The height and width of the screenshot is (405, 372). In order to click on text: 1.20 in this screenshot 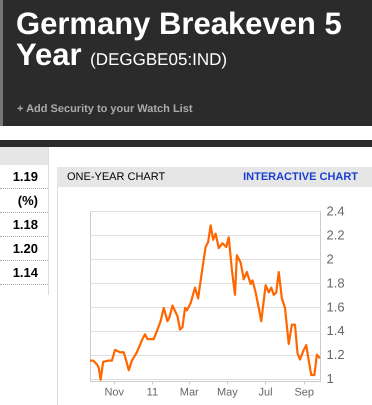, I will do `click(24, 249)`.